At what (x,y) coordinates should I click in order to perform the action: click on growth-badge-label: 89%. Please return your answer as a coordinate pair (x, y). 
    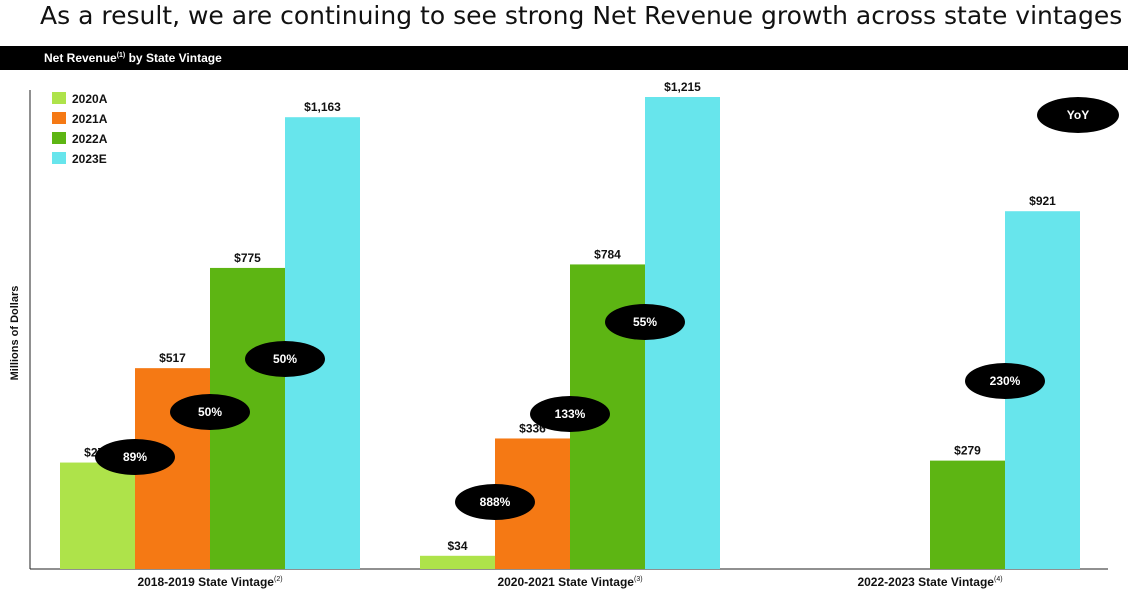
    Looking at the image, I should click on (135, 457).